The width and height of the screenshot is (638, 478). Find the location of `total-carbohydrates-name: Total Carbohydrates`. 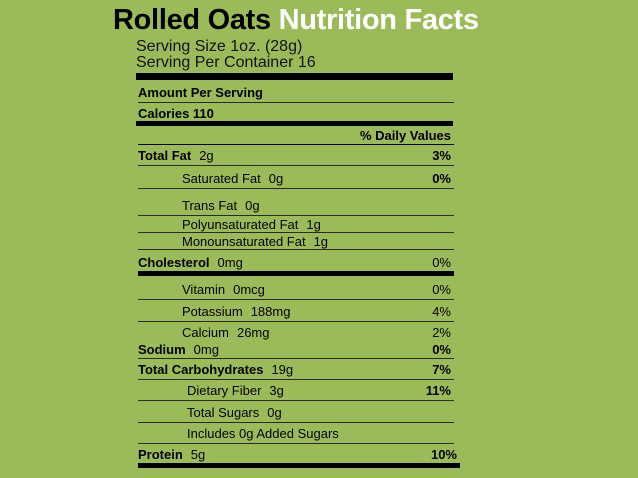

total-carbohydrates-name: Total Carbohydrates is located at coordinates (201, 369).